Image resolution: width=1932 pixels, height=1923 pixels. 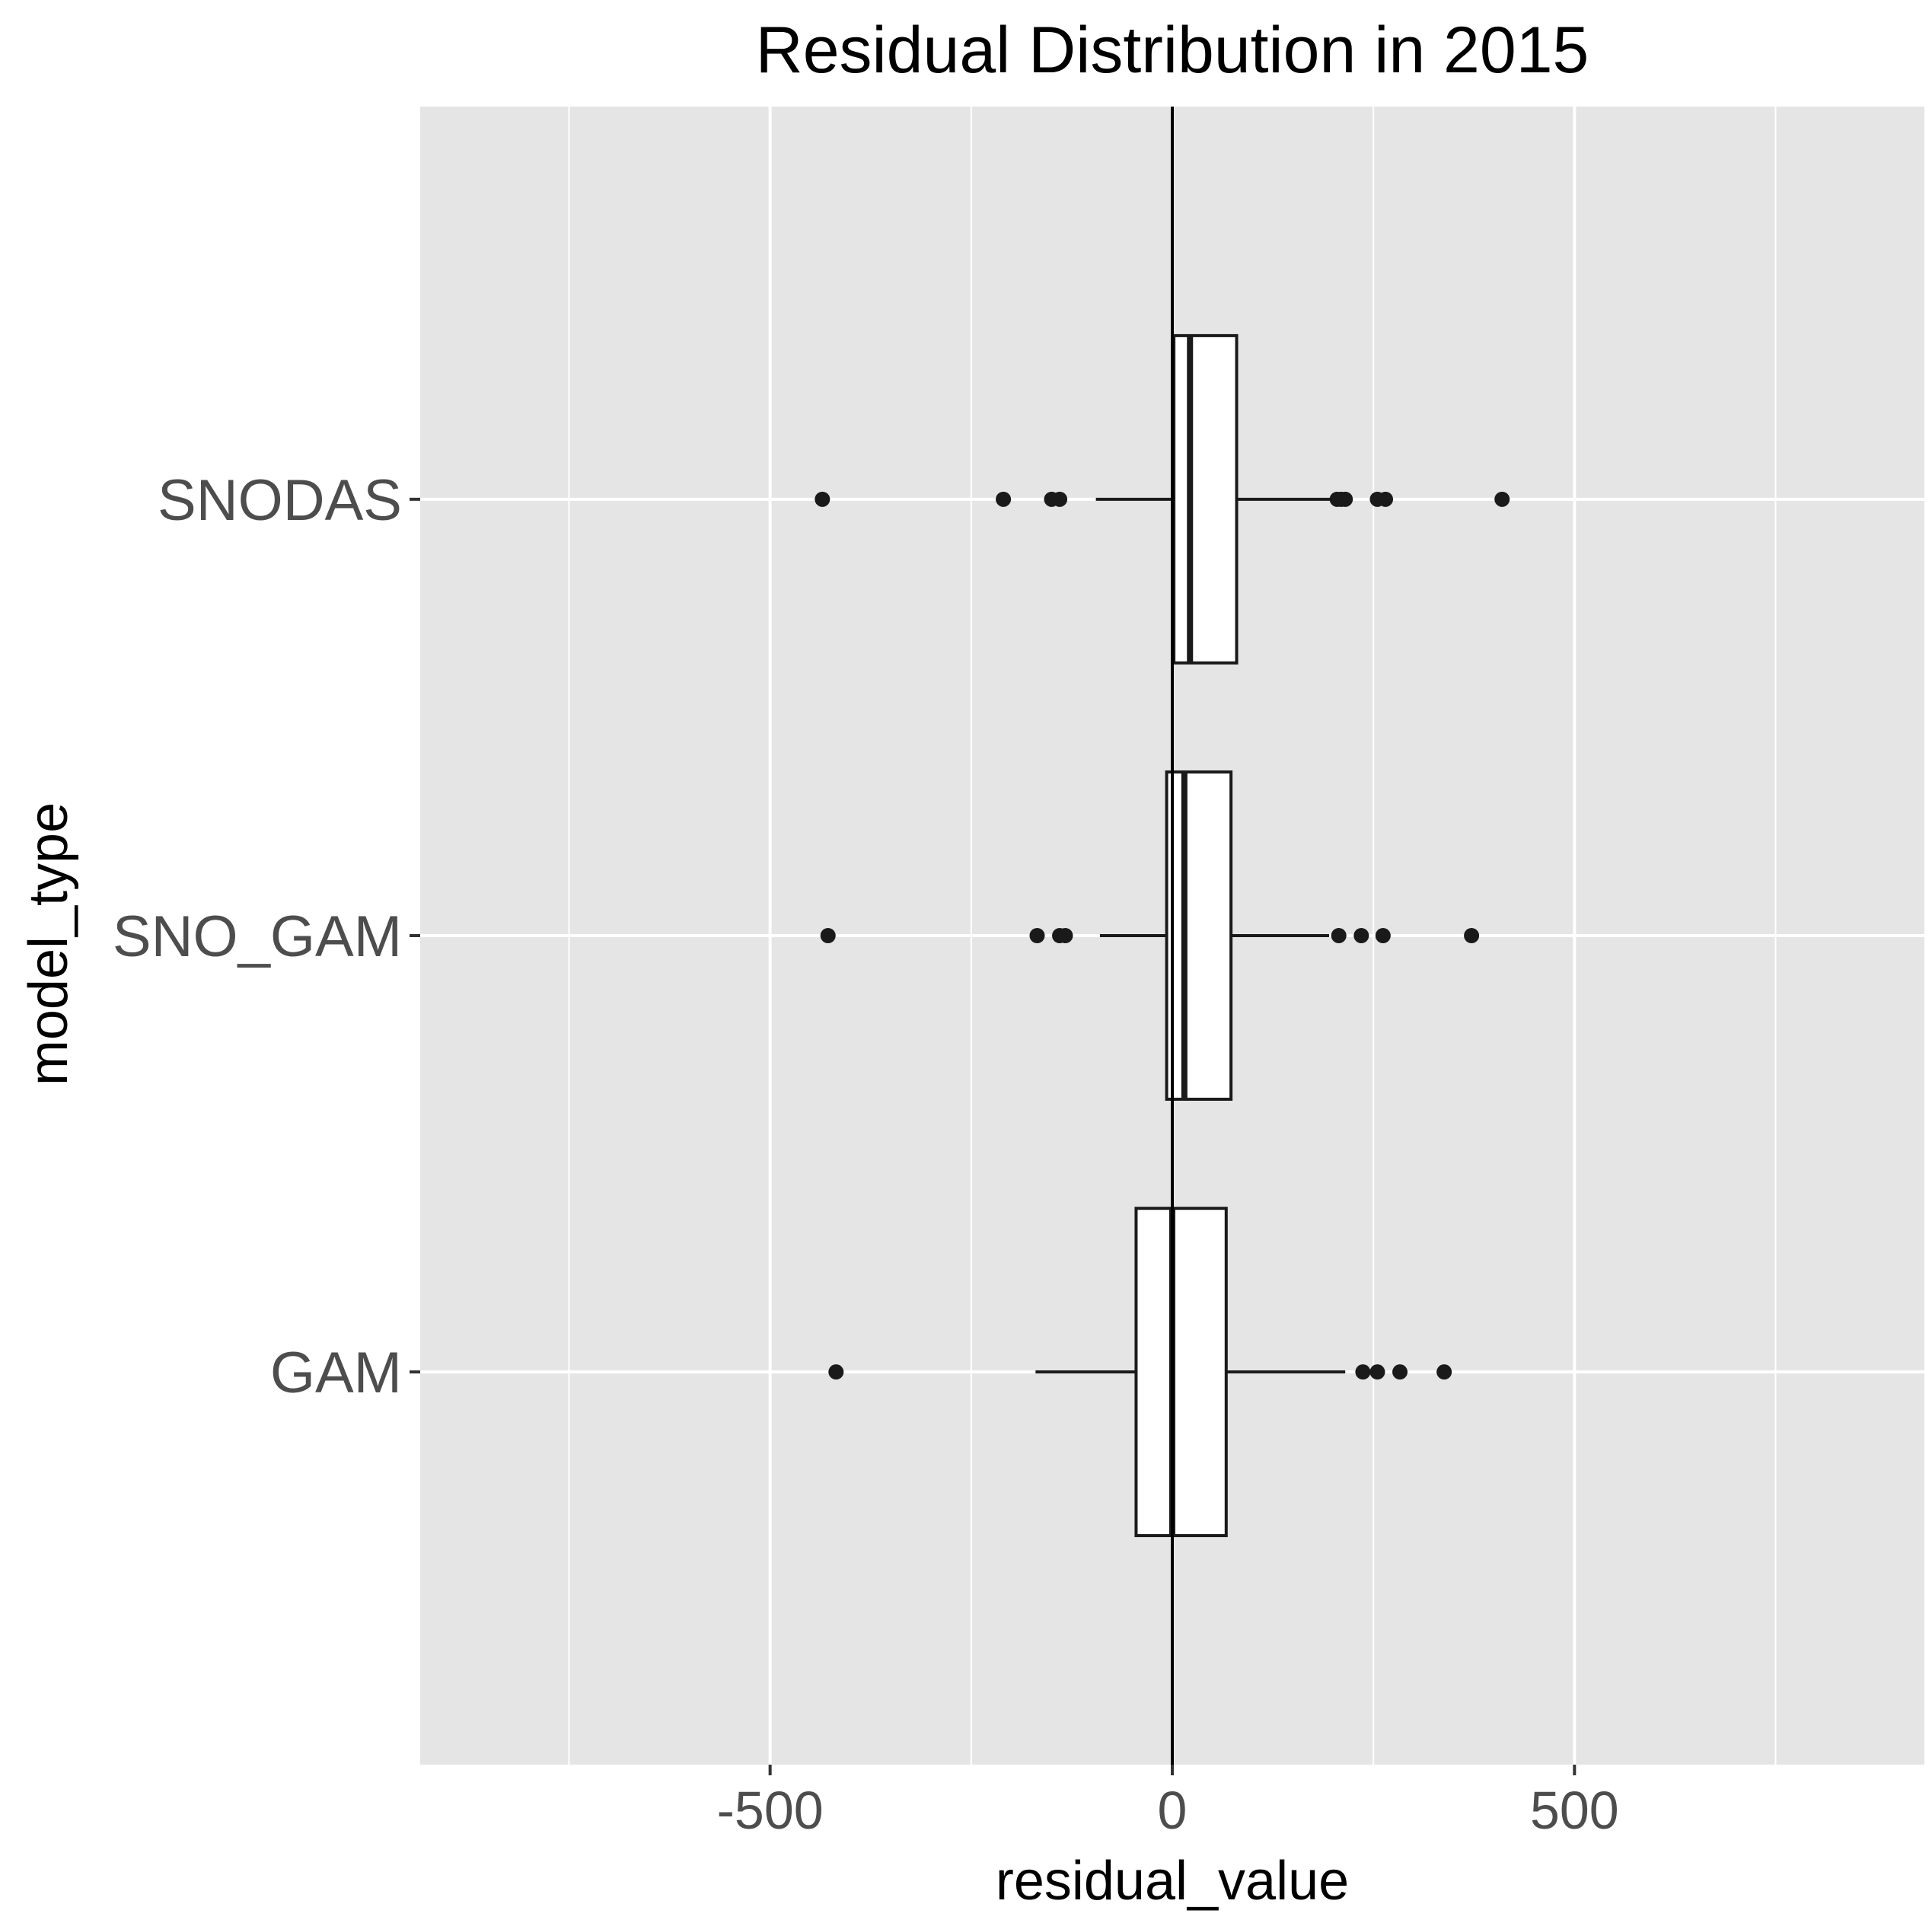 What do you see at coordinates (258, 936) in the screenshot?
I see `y-category-label: SNO_GAM` at bounding box center [258, 936].